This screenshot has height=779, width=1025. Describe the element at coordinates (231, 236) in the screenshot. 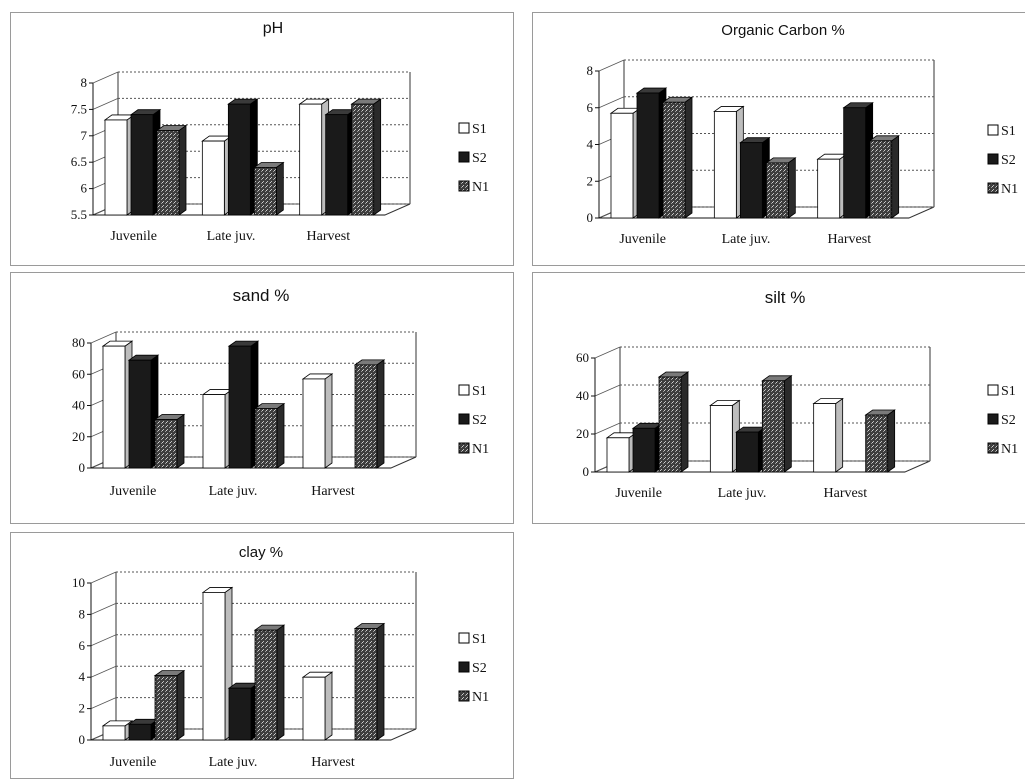

I see `x-tick-label-ph-1: Late juv.` at that location.